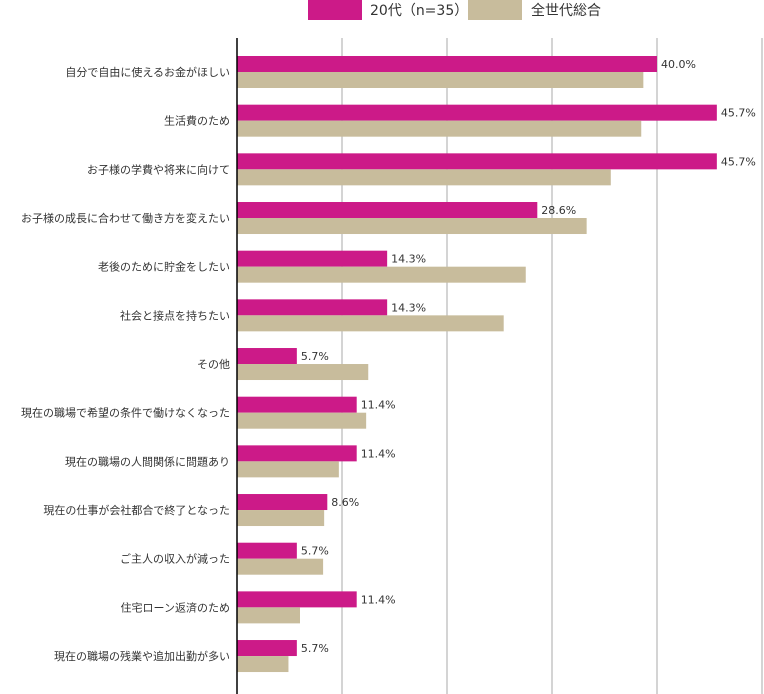 Image resolution: width=764 pixels, height=694 pixels. I want to click on category-label: 自分で自由に使えるお金がほしい, so click(147, 72).